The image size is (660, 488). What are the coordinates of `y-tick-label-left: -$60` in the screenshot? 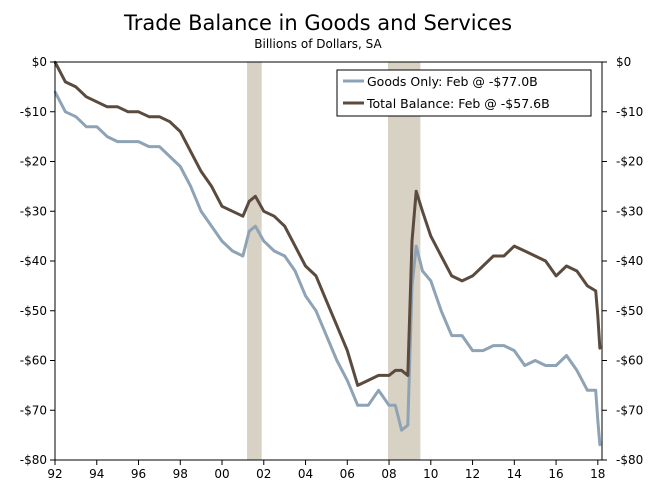 It's located at (33, 361).